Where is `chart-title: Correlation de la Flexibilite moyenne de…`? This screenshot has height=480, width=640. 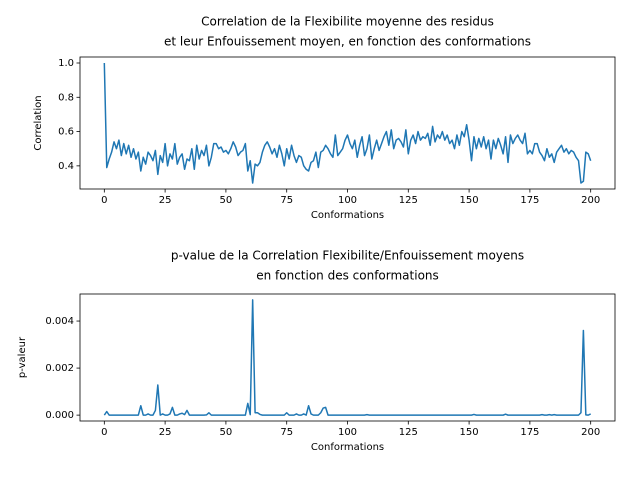
chart-title: Correlation de la Flexibilite moyenne de… is located at coordinates (347, 22).